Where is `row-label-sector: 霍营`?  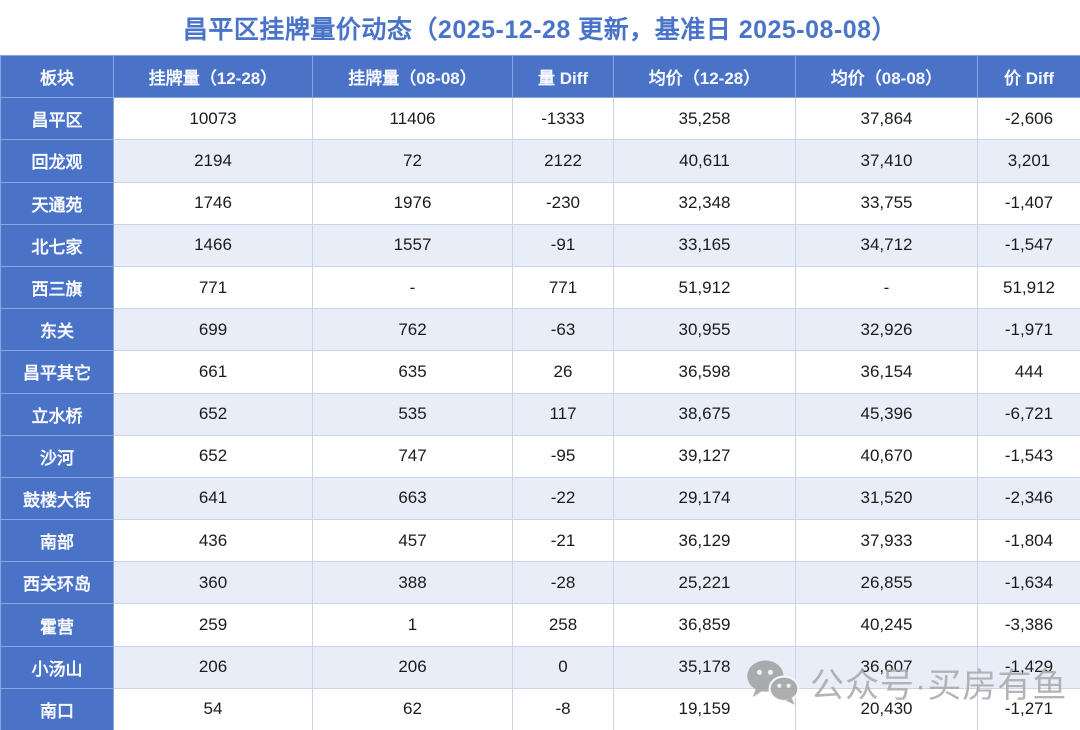
row-label-sector: 霍营 is located at coordinates (57, 625).